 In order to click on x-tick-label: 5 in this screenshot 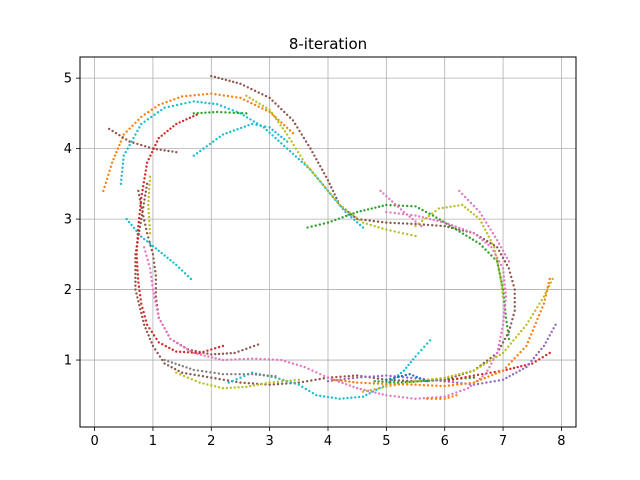, I will do `click(386, 441)`.